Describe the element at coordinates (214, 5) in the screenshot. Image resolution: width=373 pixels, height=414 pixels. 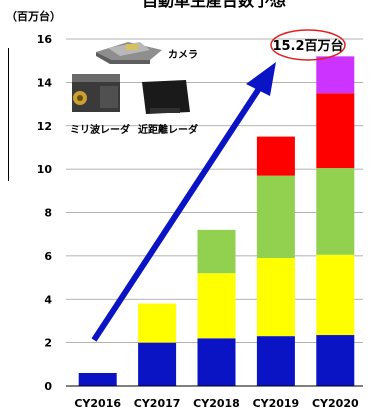
I see `chart-title: 自動車生産台数予想` at that location.